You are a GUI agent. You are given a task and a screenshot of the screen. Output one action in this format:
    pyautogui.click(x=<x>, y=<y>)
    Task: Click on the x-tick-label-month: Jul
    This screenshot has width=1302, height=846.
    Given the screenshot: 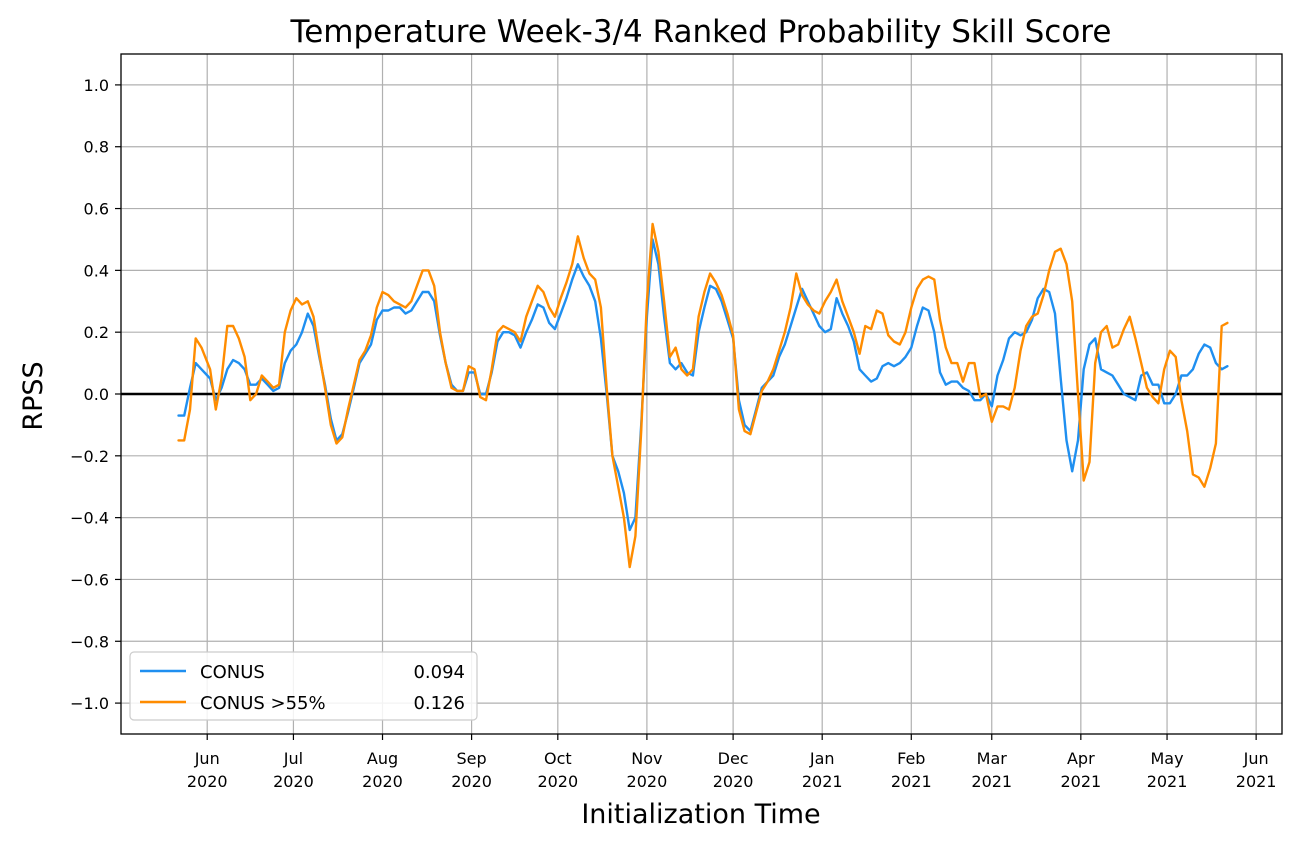 What is the action you would take?
    pyautogui.click(x=293, y=758)
    